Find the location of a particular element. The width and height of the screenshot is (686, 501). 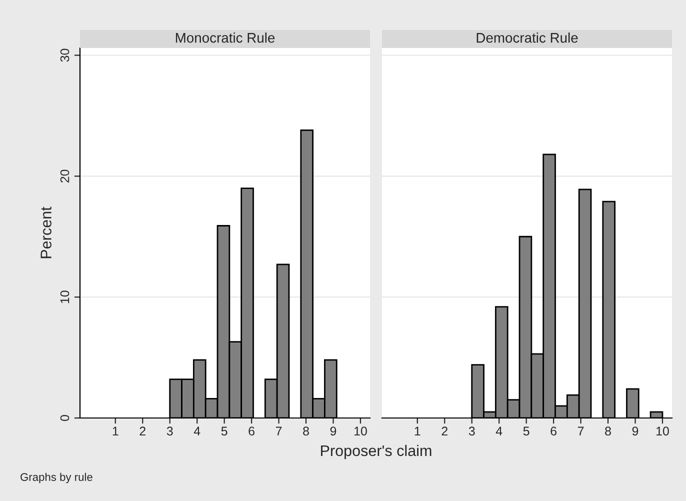

y-tick-label: 0 is located at coordinates (65, 418).